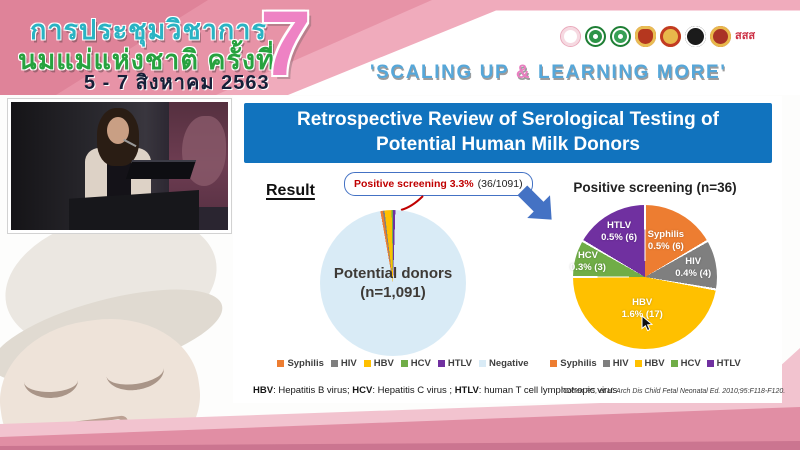 The height and width of the screenshot is (450, 800). Describe the element at coordinates (414, 184) in the screenshot. I see `callout-highlight: Positive screening 3.3%` at that location.